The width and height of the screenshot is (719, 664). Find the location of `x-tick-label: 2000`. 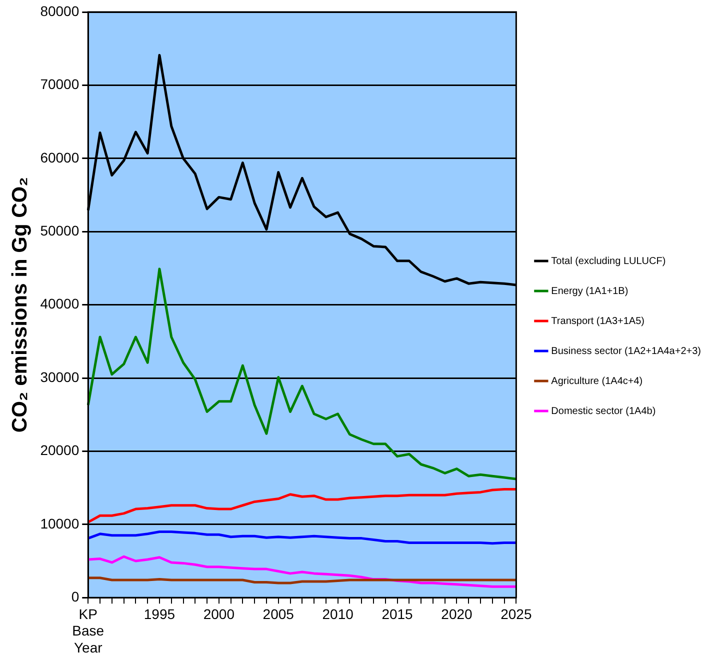

x-tick-label: 2000 is located at coordinates (219, 614).